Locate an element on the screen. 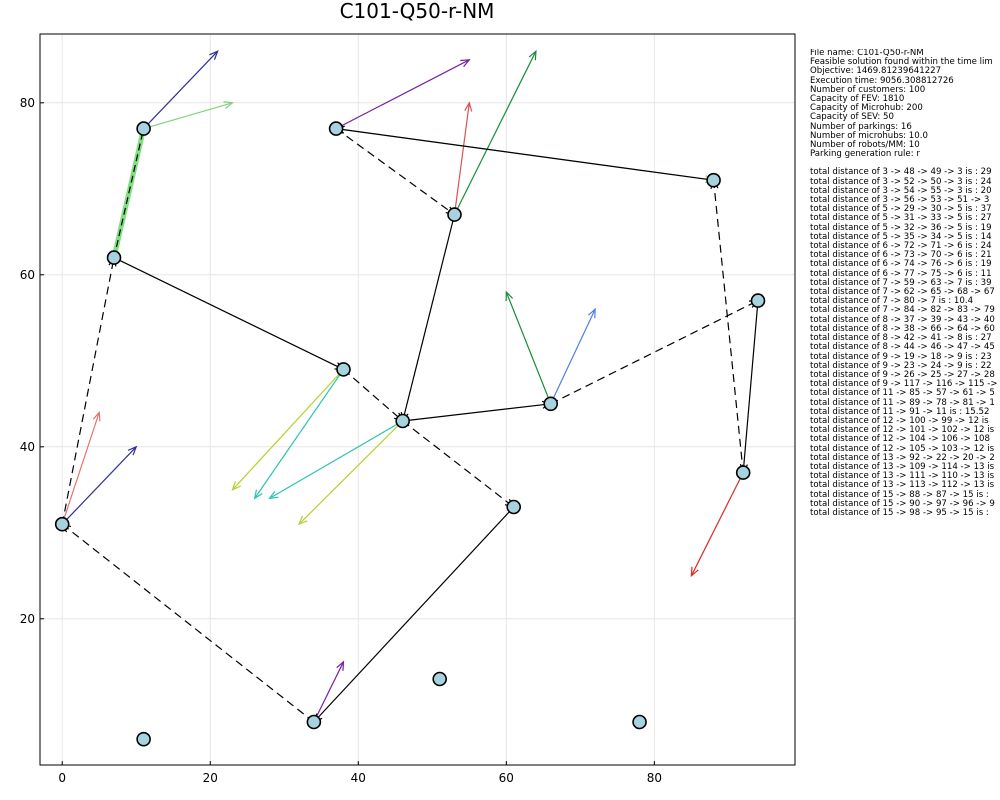 This screenshot has width=1000, height=800. chart-title: C101-Q50-r-NM is located at coordinates (417, 11).